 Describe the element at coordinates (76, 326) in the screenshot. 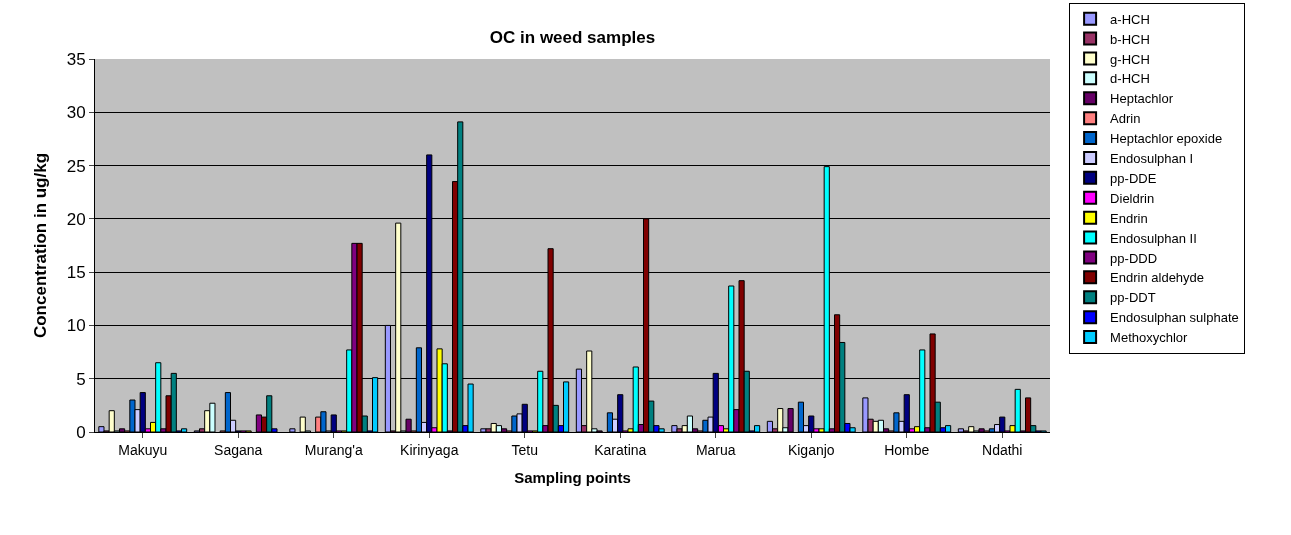

I see `y-tick-label: 10` at that location.